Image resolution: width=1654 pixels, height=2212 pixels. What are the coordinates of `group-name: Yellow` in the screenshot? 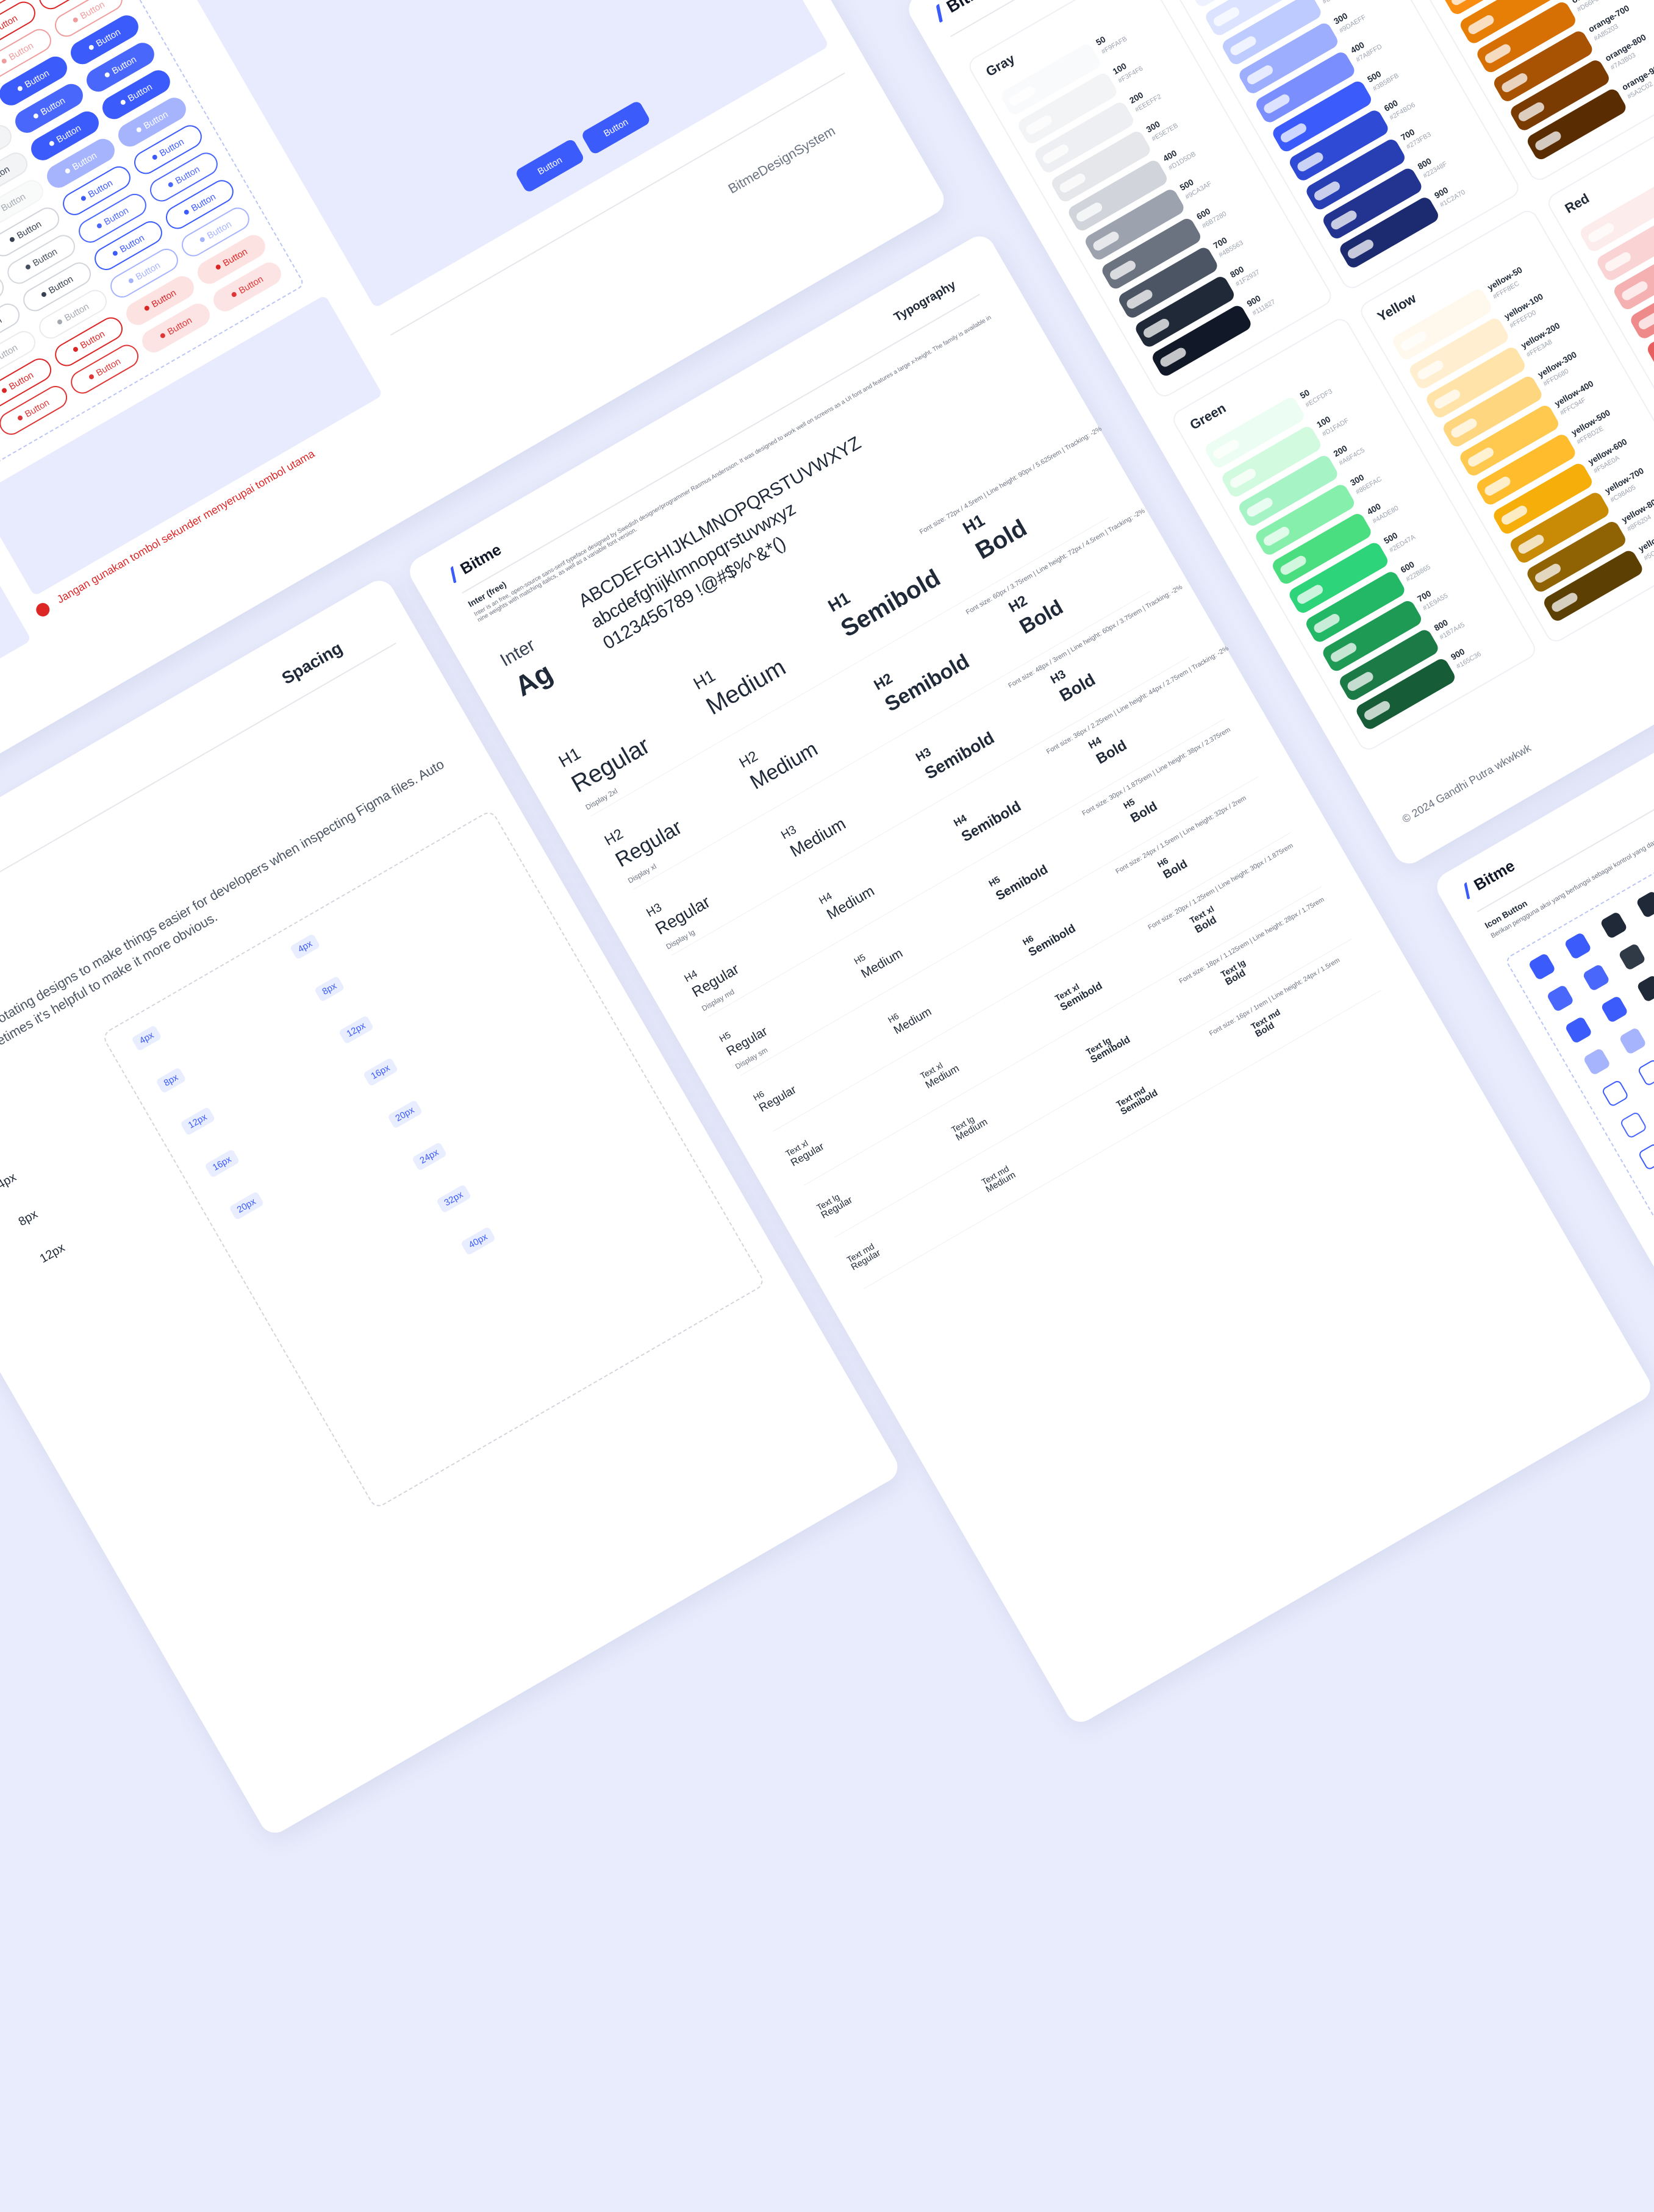 It's located at (1397, 307).